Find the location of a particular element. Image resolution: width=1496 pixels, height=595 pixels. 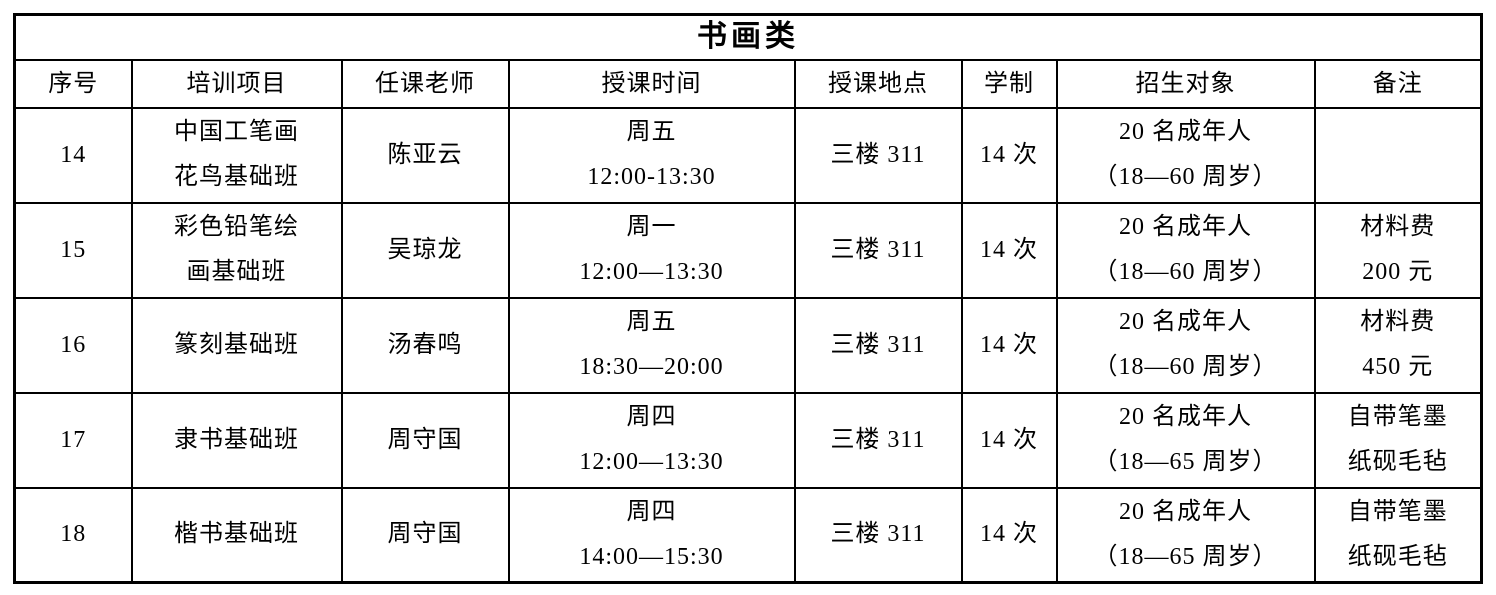

header-serial: 序号 is located at coordinates (73, 83).